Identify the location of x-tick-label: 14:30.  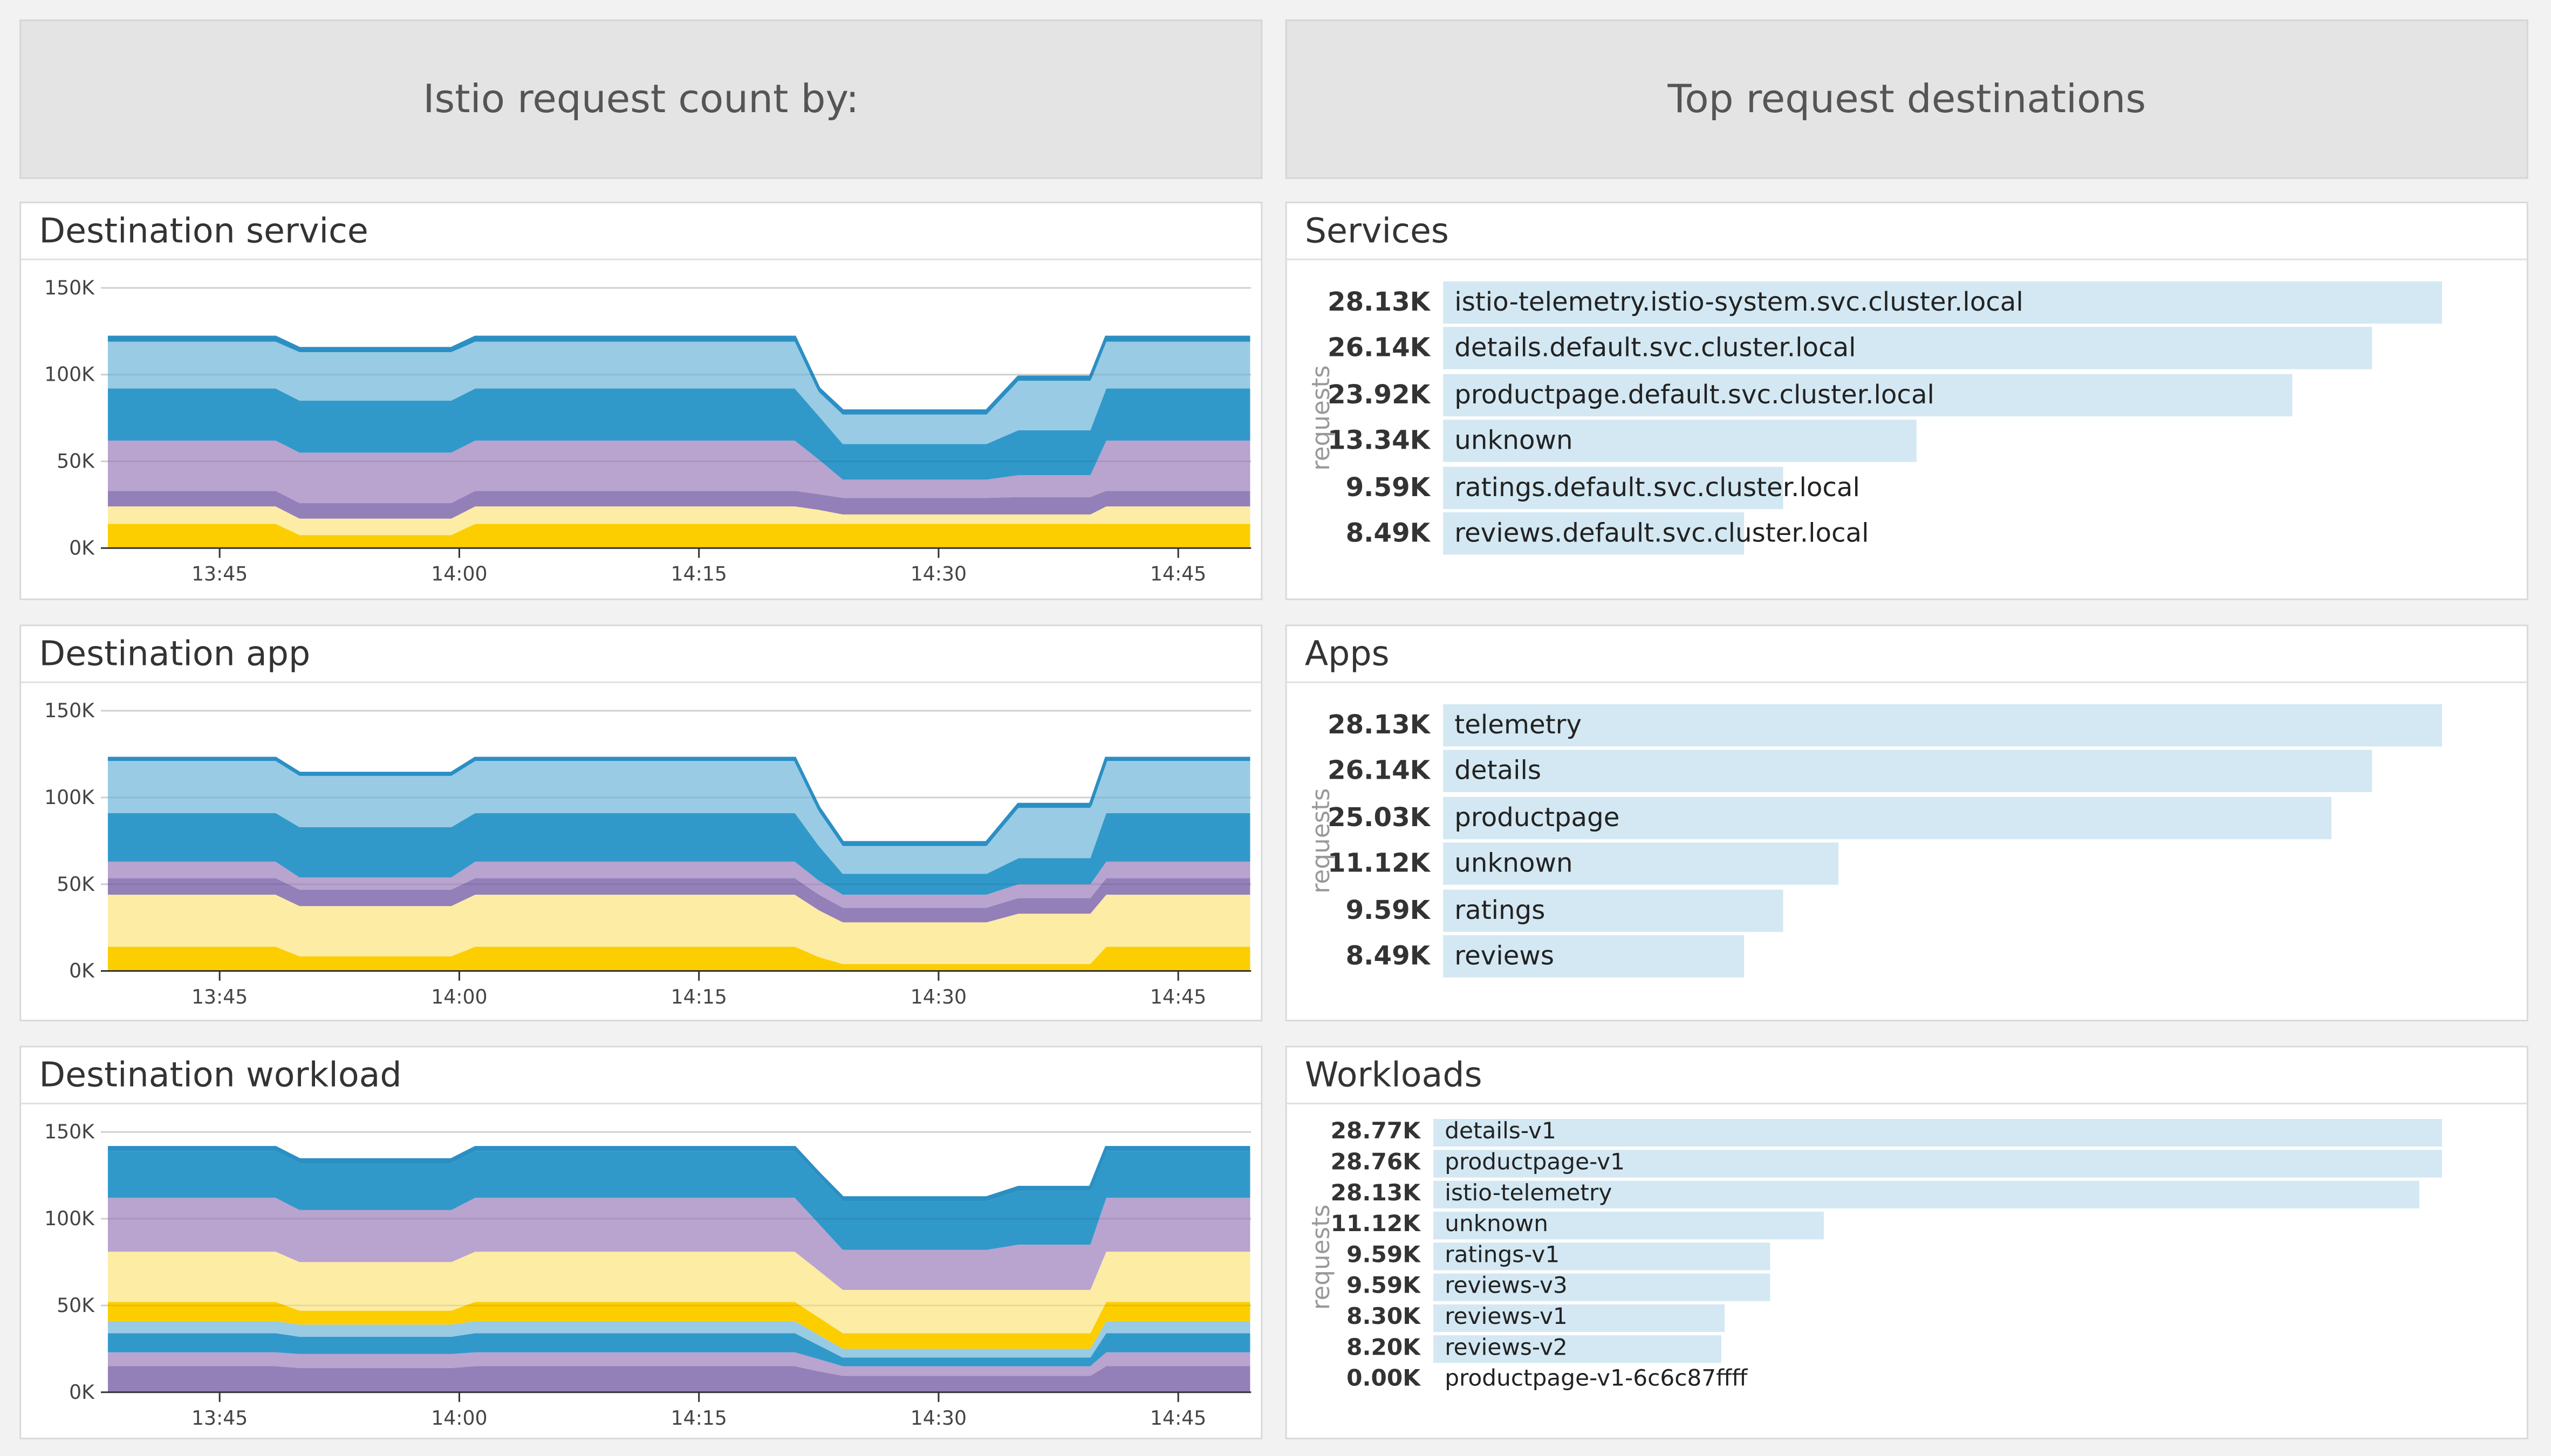
(939, 1418).